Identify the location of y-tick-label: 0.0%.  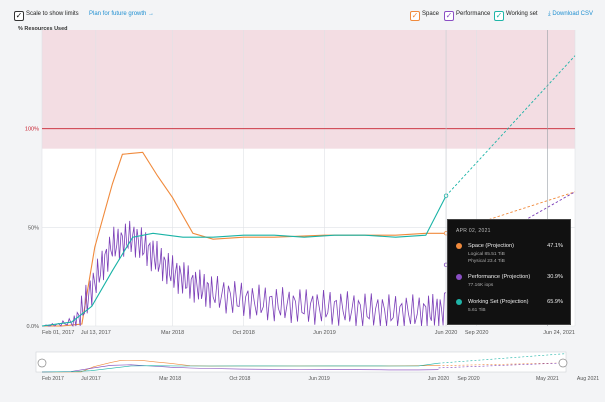
(32, 327).